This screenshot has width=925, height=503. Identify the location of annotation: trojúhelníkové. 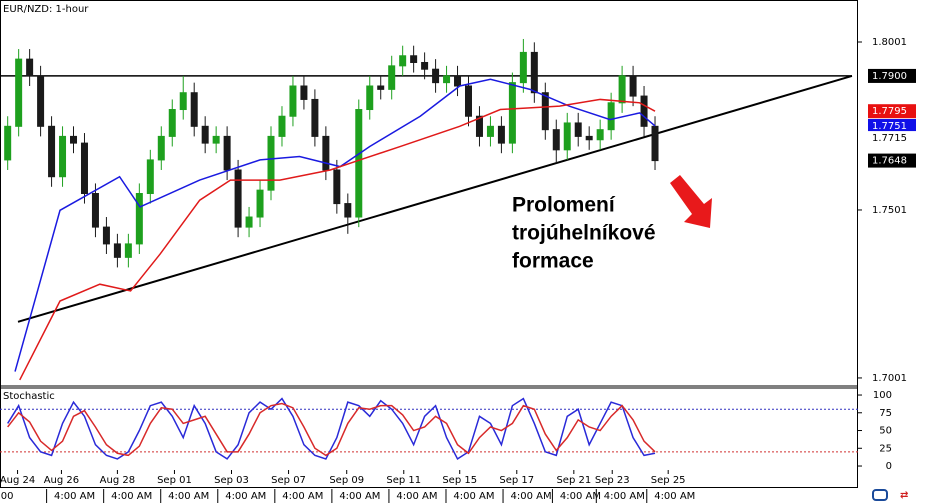
(584, 233).